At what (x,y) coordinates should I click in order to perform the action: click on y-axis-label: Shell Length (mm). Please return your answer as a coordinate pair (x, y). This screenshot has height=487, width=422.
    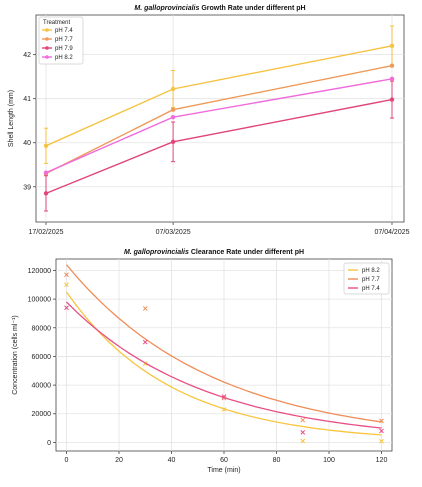
    Looking at the image, I should click on (11, 118).